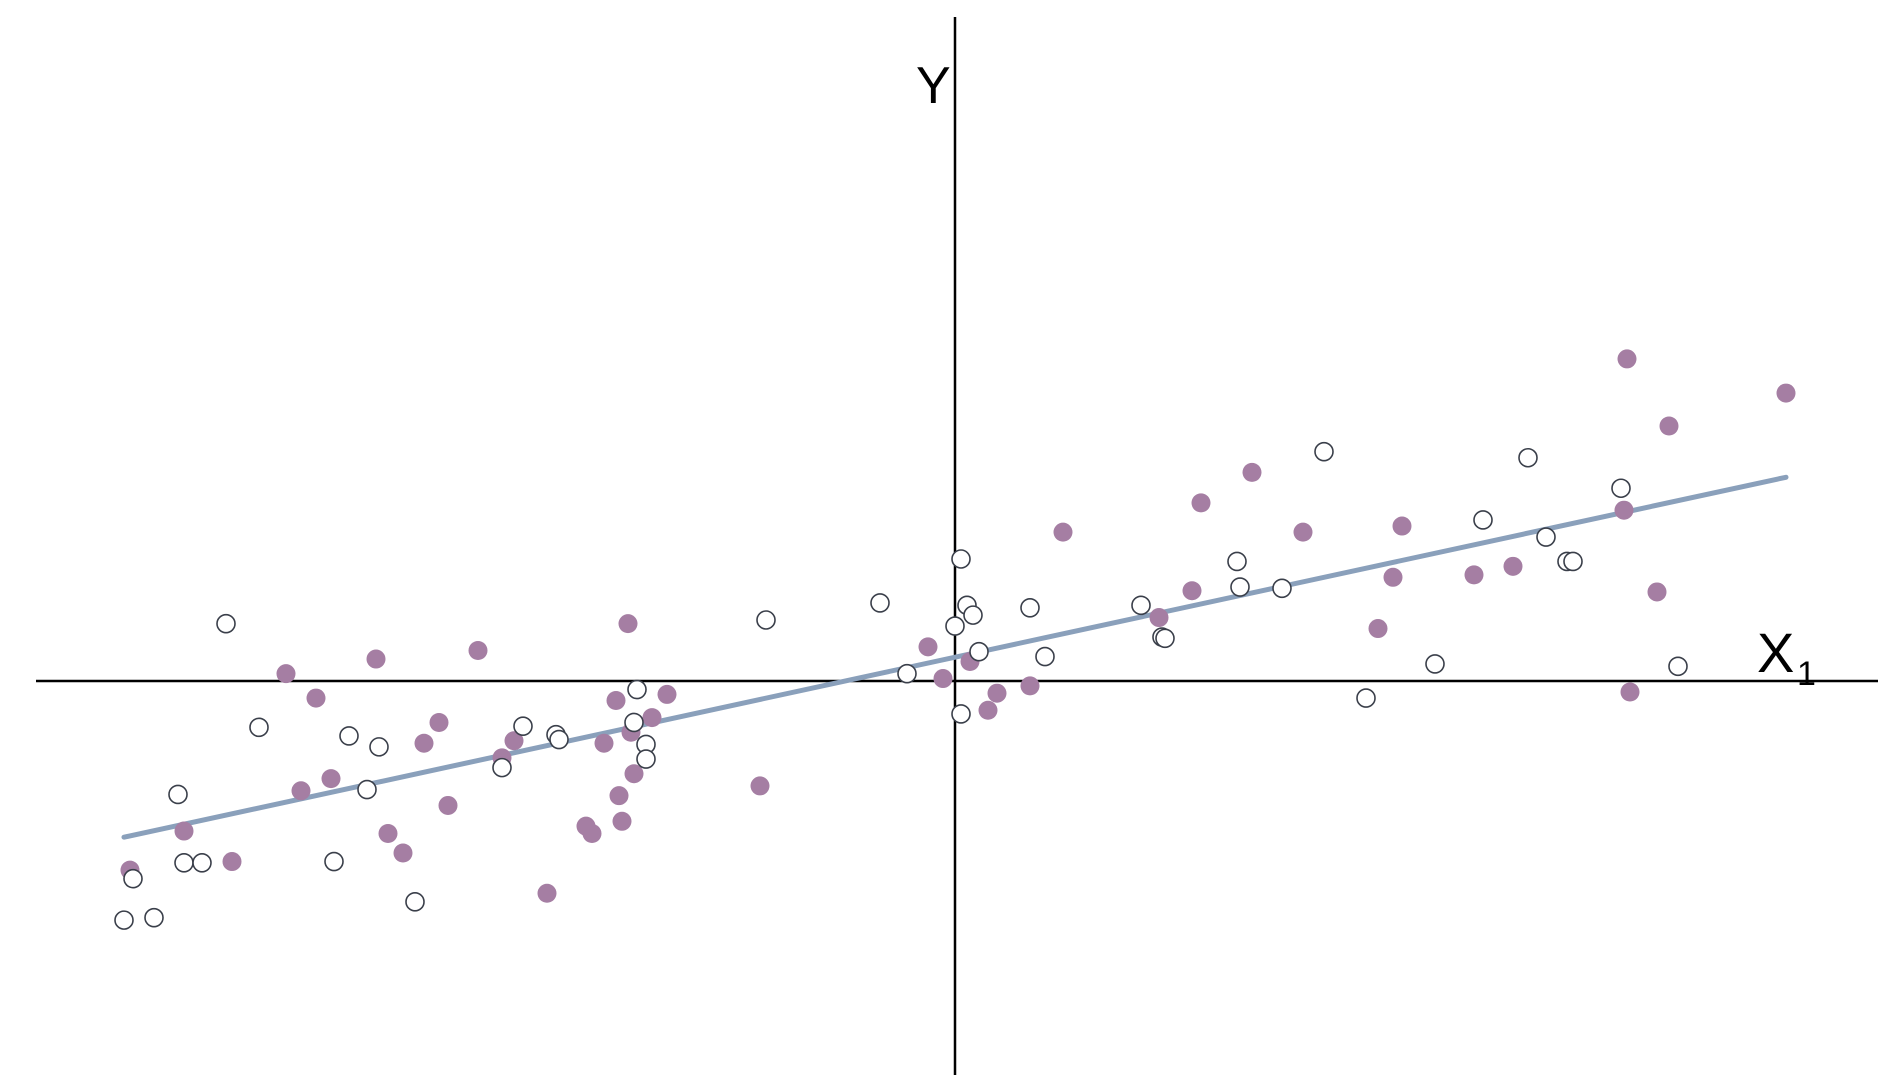 The width and height of the screenshot is (1882, 1086). What do you see at coordinates (1806, 674) in the screenshot?
I see `x-axis-label-subscript: 1` at bounding box center [1806, 674].